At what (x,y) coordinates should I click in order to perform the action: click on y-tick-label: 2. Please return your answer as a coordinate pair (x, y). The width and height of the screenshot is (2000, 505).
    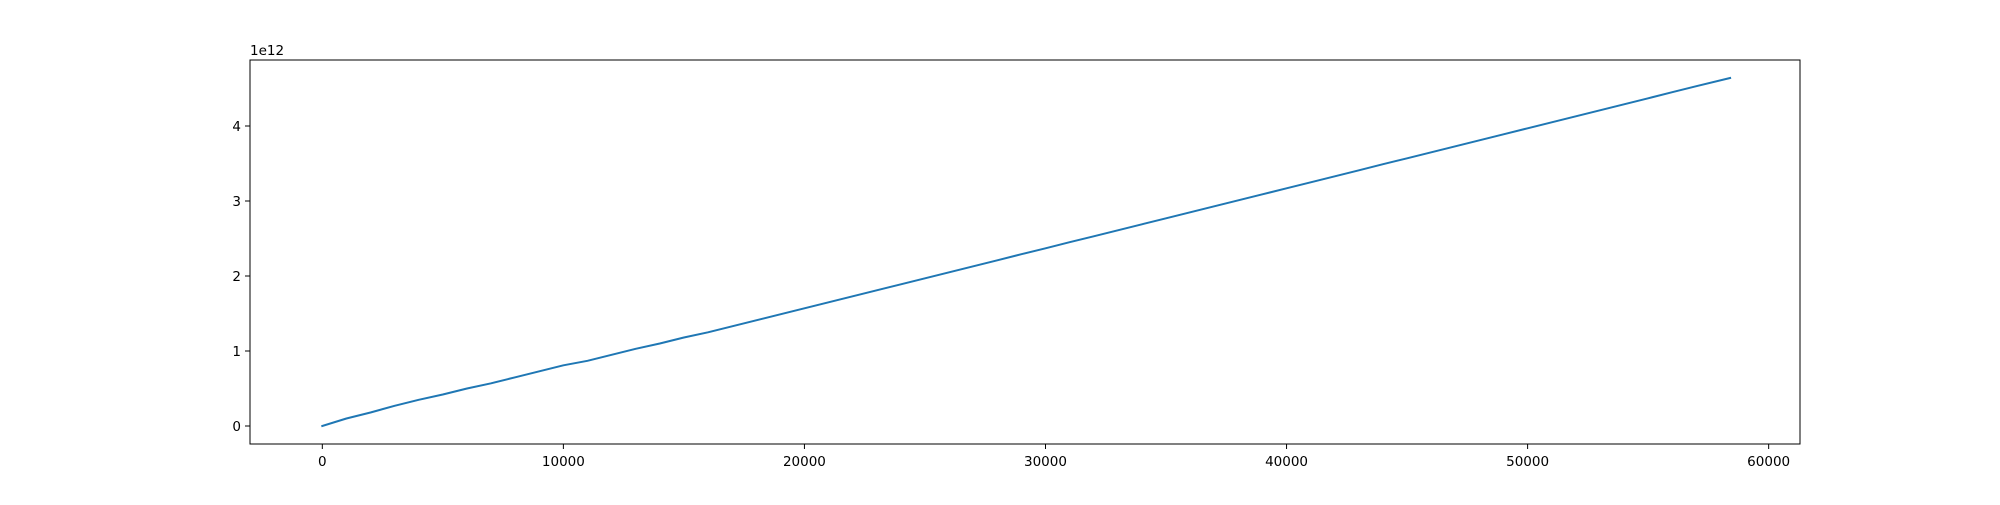
    Looking at the image, I should click on (236, 277).